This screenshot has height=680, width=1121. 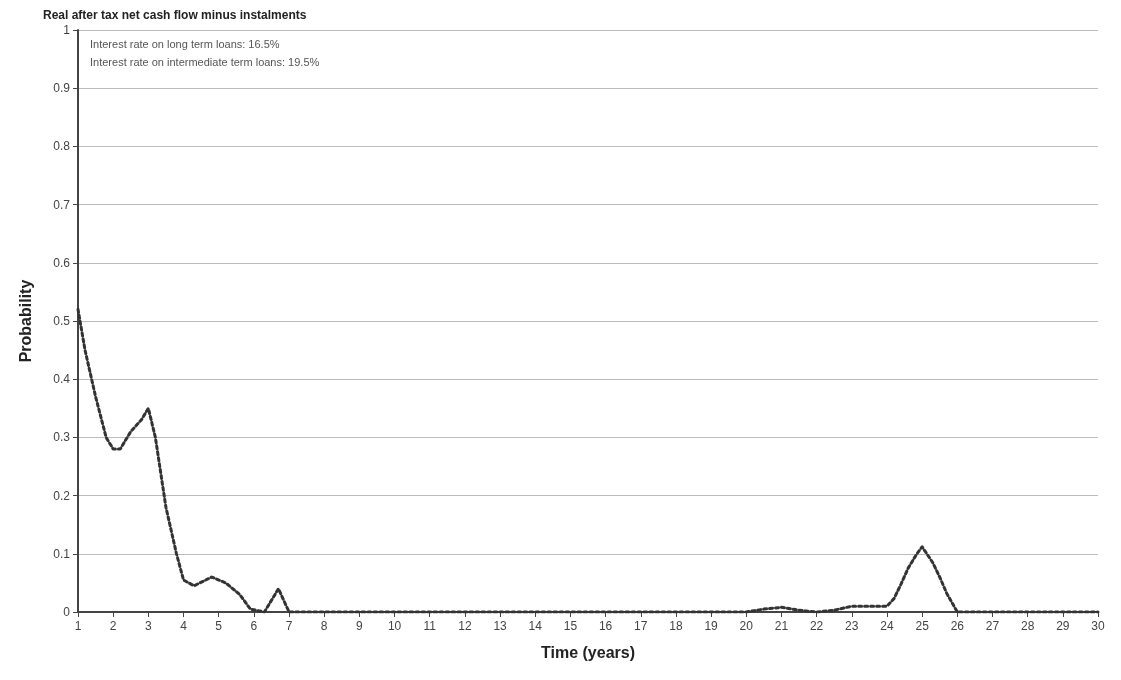 I want to click on x-tick-label: 17, so click(x=641, y=626).